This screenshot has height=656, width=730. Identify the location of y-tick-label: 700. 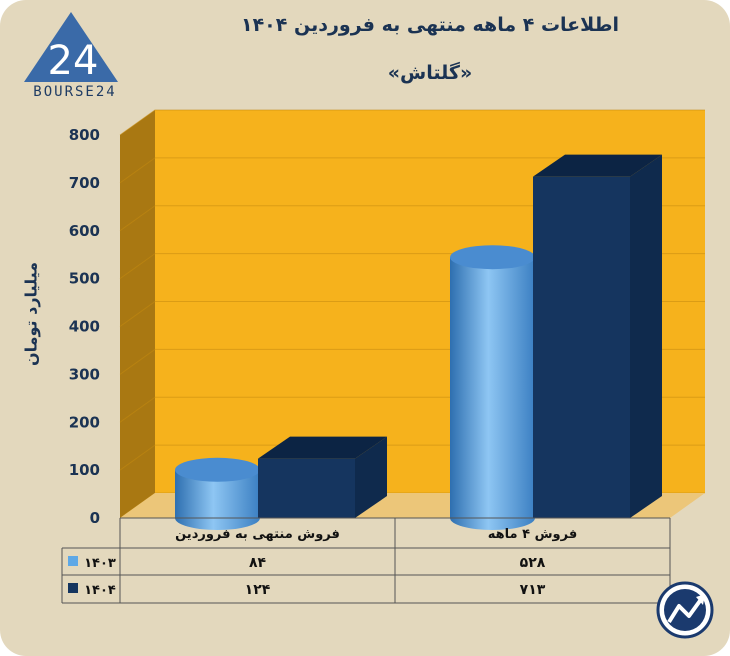
(84, 183).